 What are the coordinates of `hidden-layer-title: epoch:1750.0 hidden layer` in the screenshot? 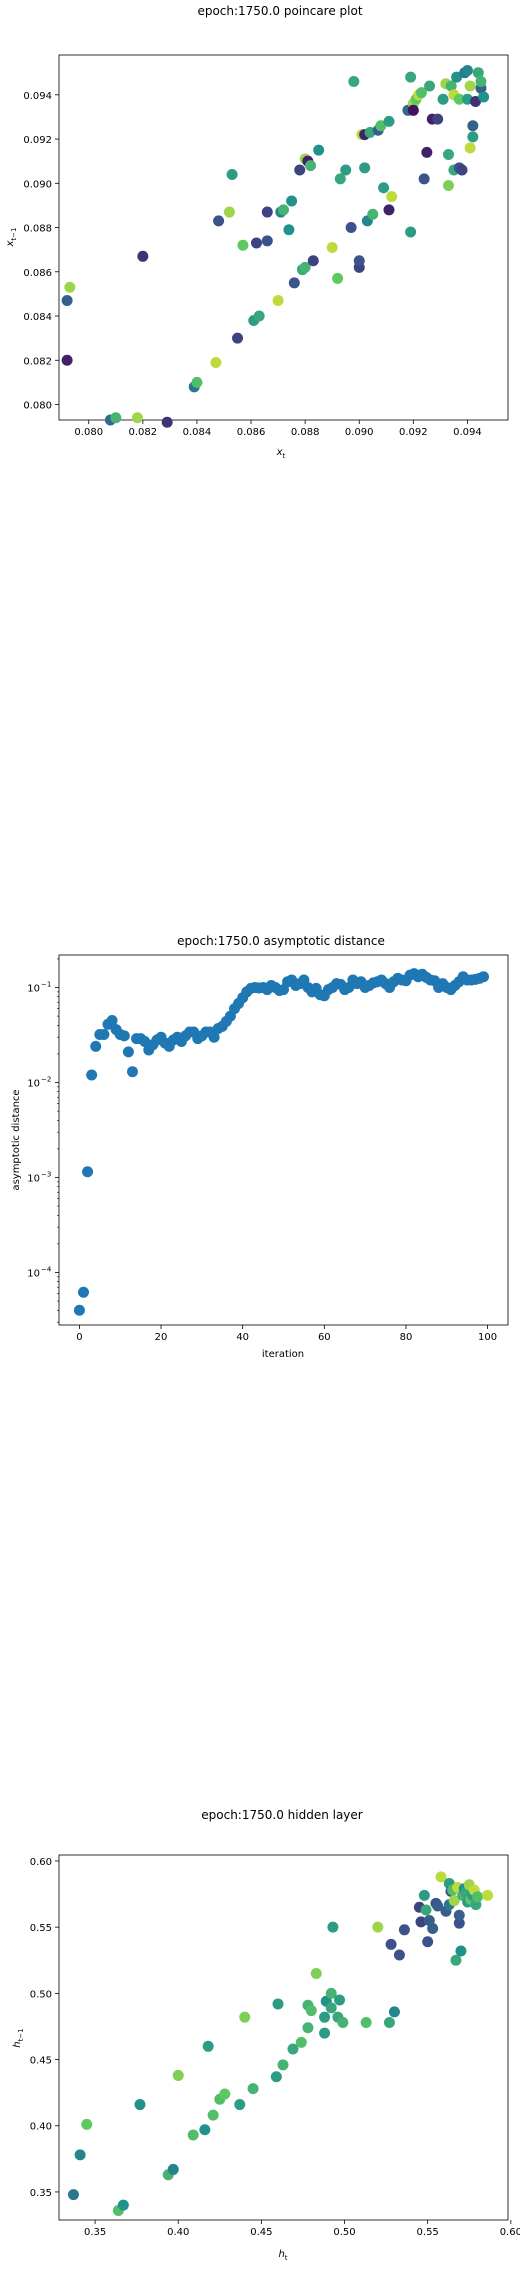 It's located at (282, 1815).